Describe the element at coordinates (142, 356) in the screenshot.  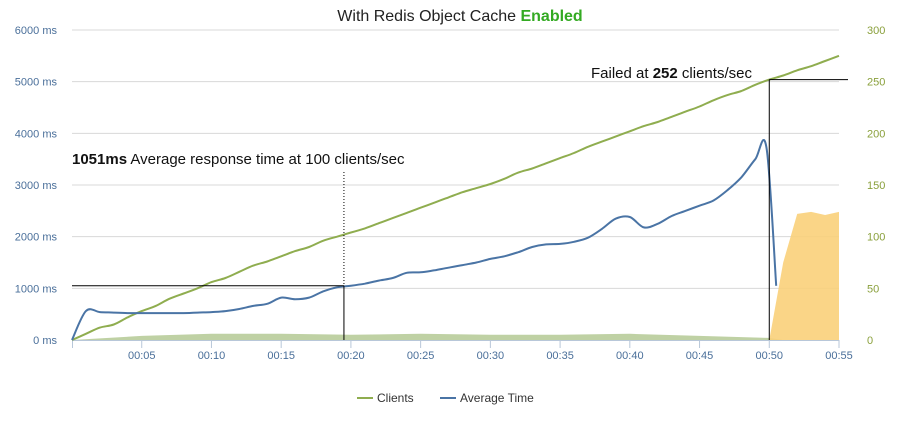
I see `x-tick-label: 00:05` at that location.